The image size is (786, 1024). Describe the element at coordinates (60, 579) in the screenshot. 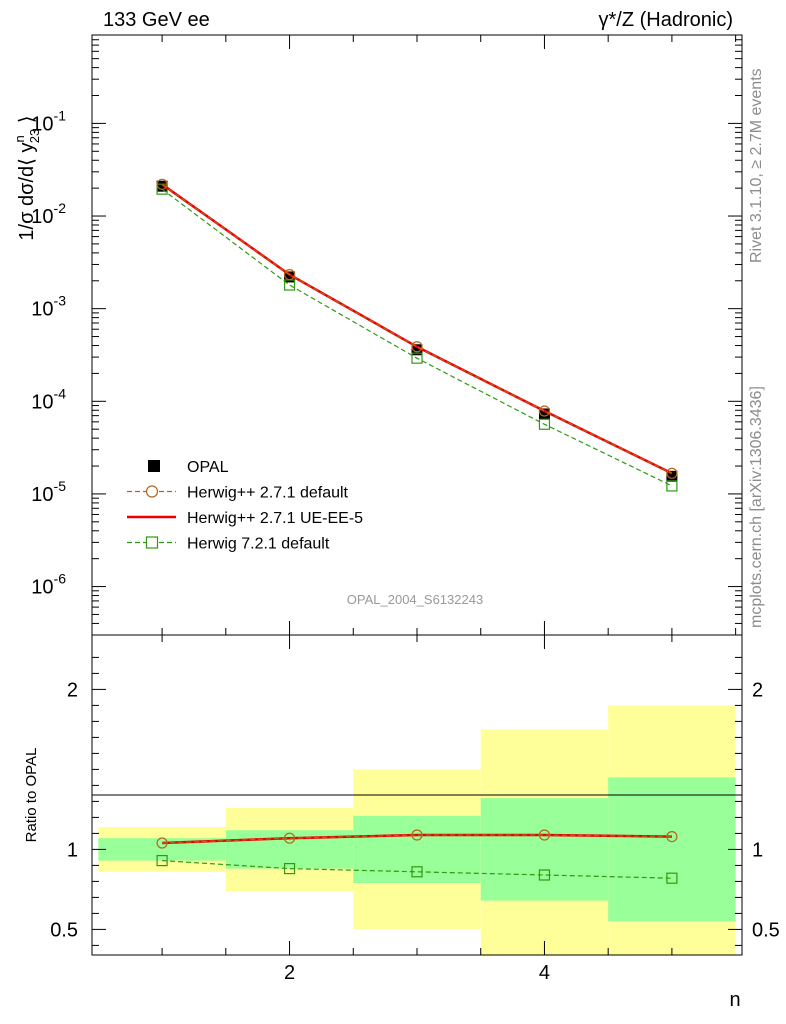

I see `y-tick-label-exponent: -6` at that location.